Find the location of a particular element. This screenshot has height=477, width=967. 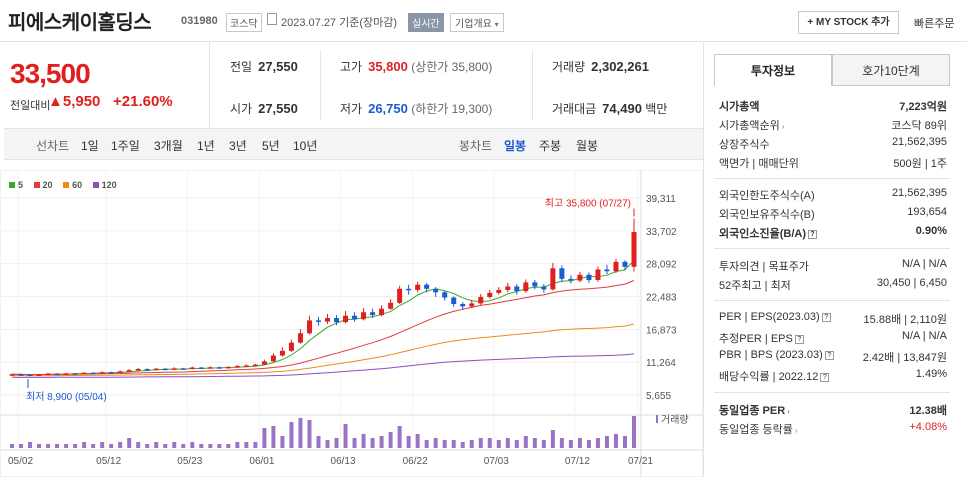

chart-legend: 5 20 60 120 is located at coordinates (67, 185).